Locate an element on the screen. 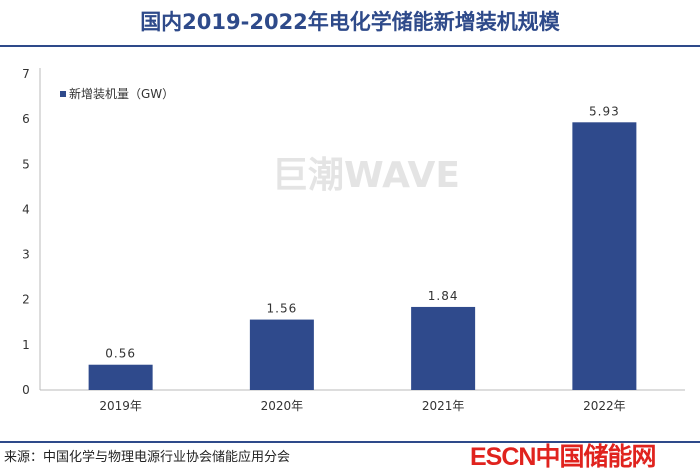 The height and width of the screenshot is (475, 700). source-note: 来源：中国化学与物理电源行业协会储能应用分会 is located at coordinates (147, 457).